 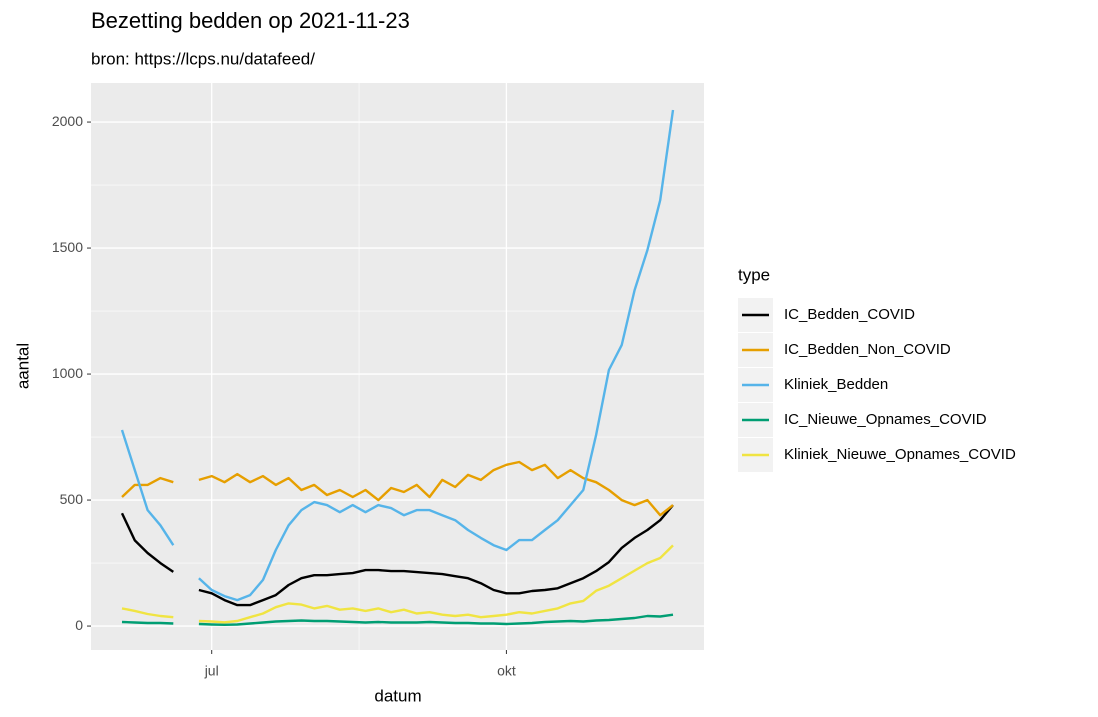 What do you see at coordinates (203, 58) in the screenshot?
I see `chart-subtitle: bron: https://lcps.nu/datafeed/` at bounding box center [203, 58].